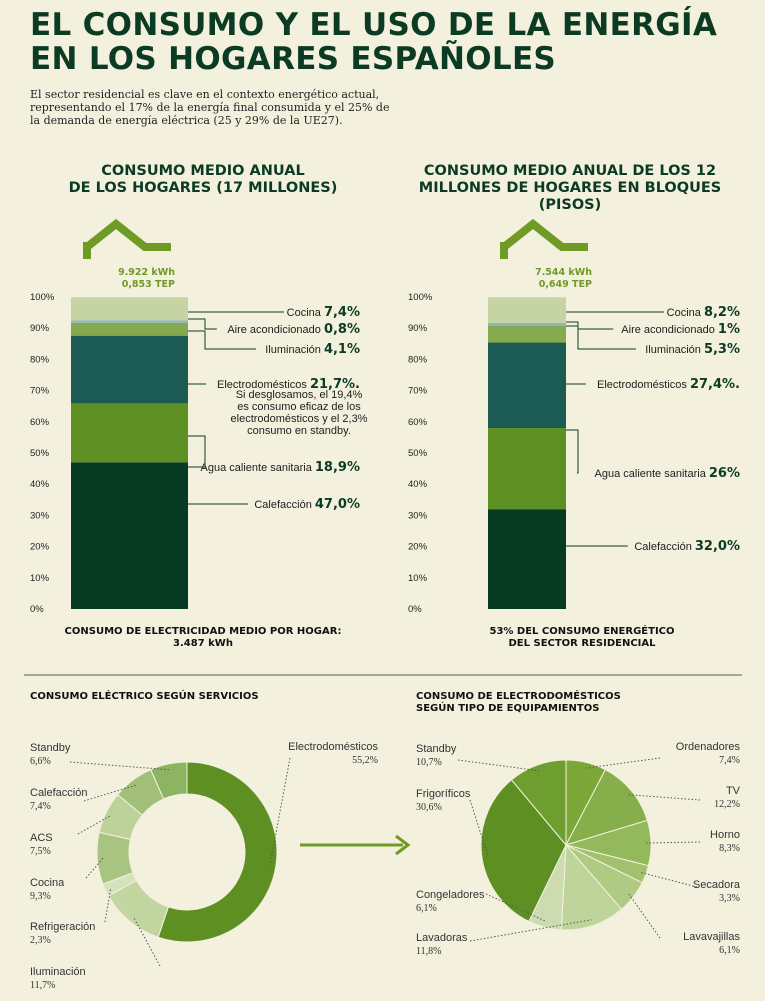  I want to click on bar2-footer-line-1: 53% DEL CONSUMO ENERGÉTICO, so click(581, 630).